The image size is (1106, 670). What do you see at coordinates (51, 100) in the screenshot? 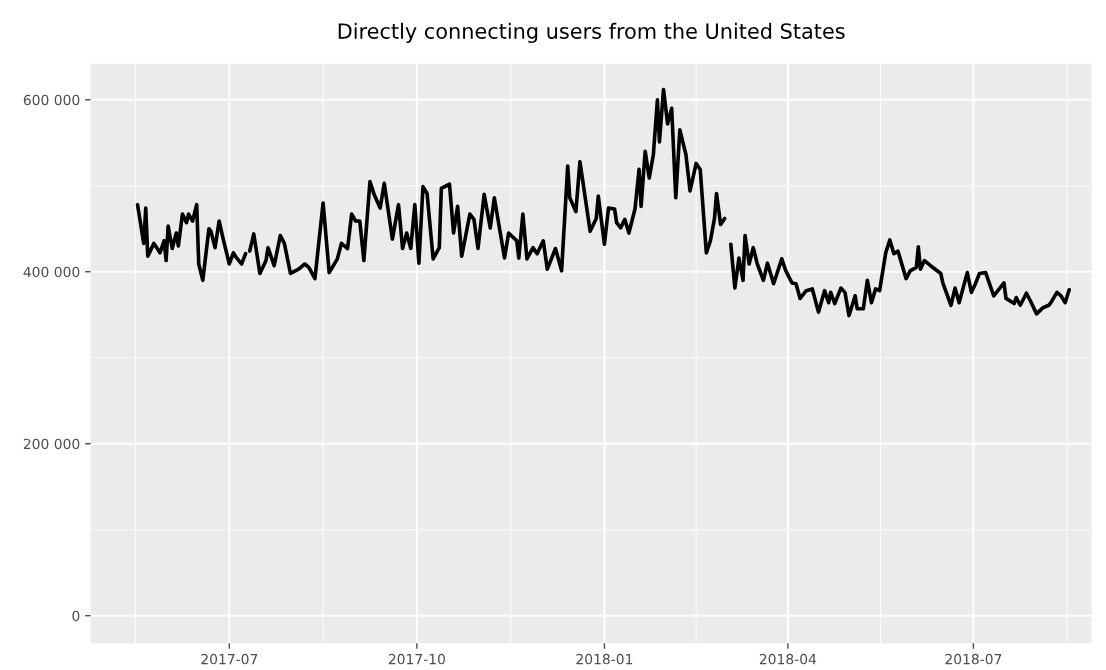
I see `y-tick-label: 600 000` at bounding box center [51, 100].